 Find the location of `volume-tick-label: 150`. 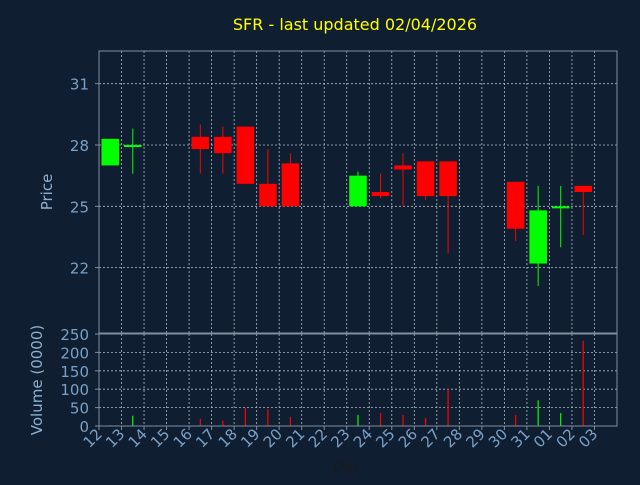

volume-tick-label: 150 is located at coordinates (74, 372).